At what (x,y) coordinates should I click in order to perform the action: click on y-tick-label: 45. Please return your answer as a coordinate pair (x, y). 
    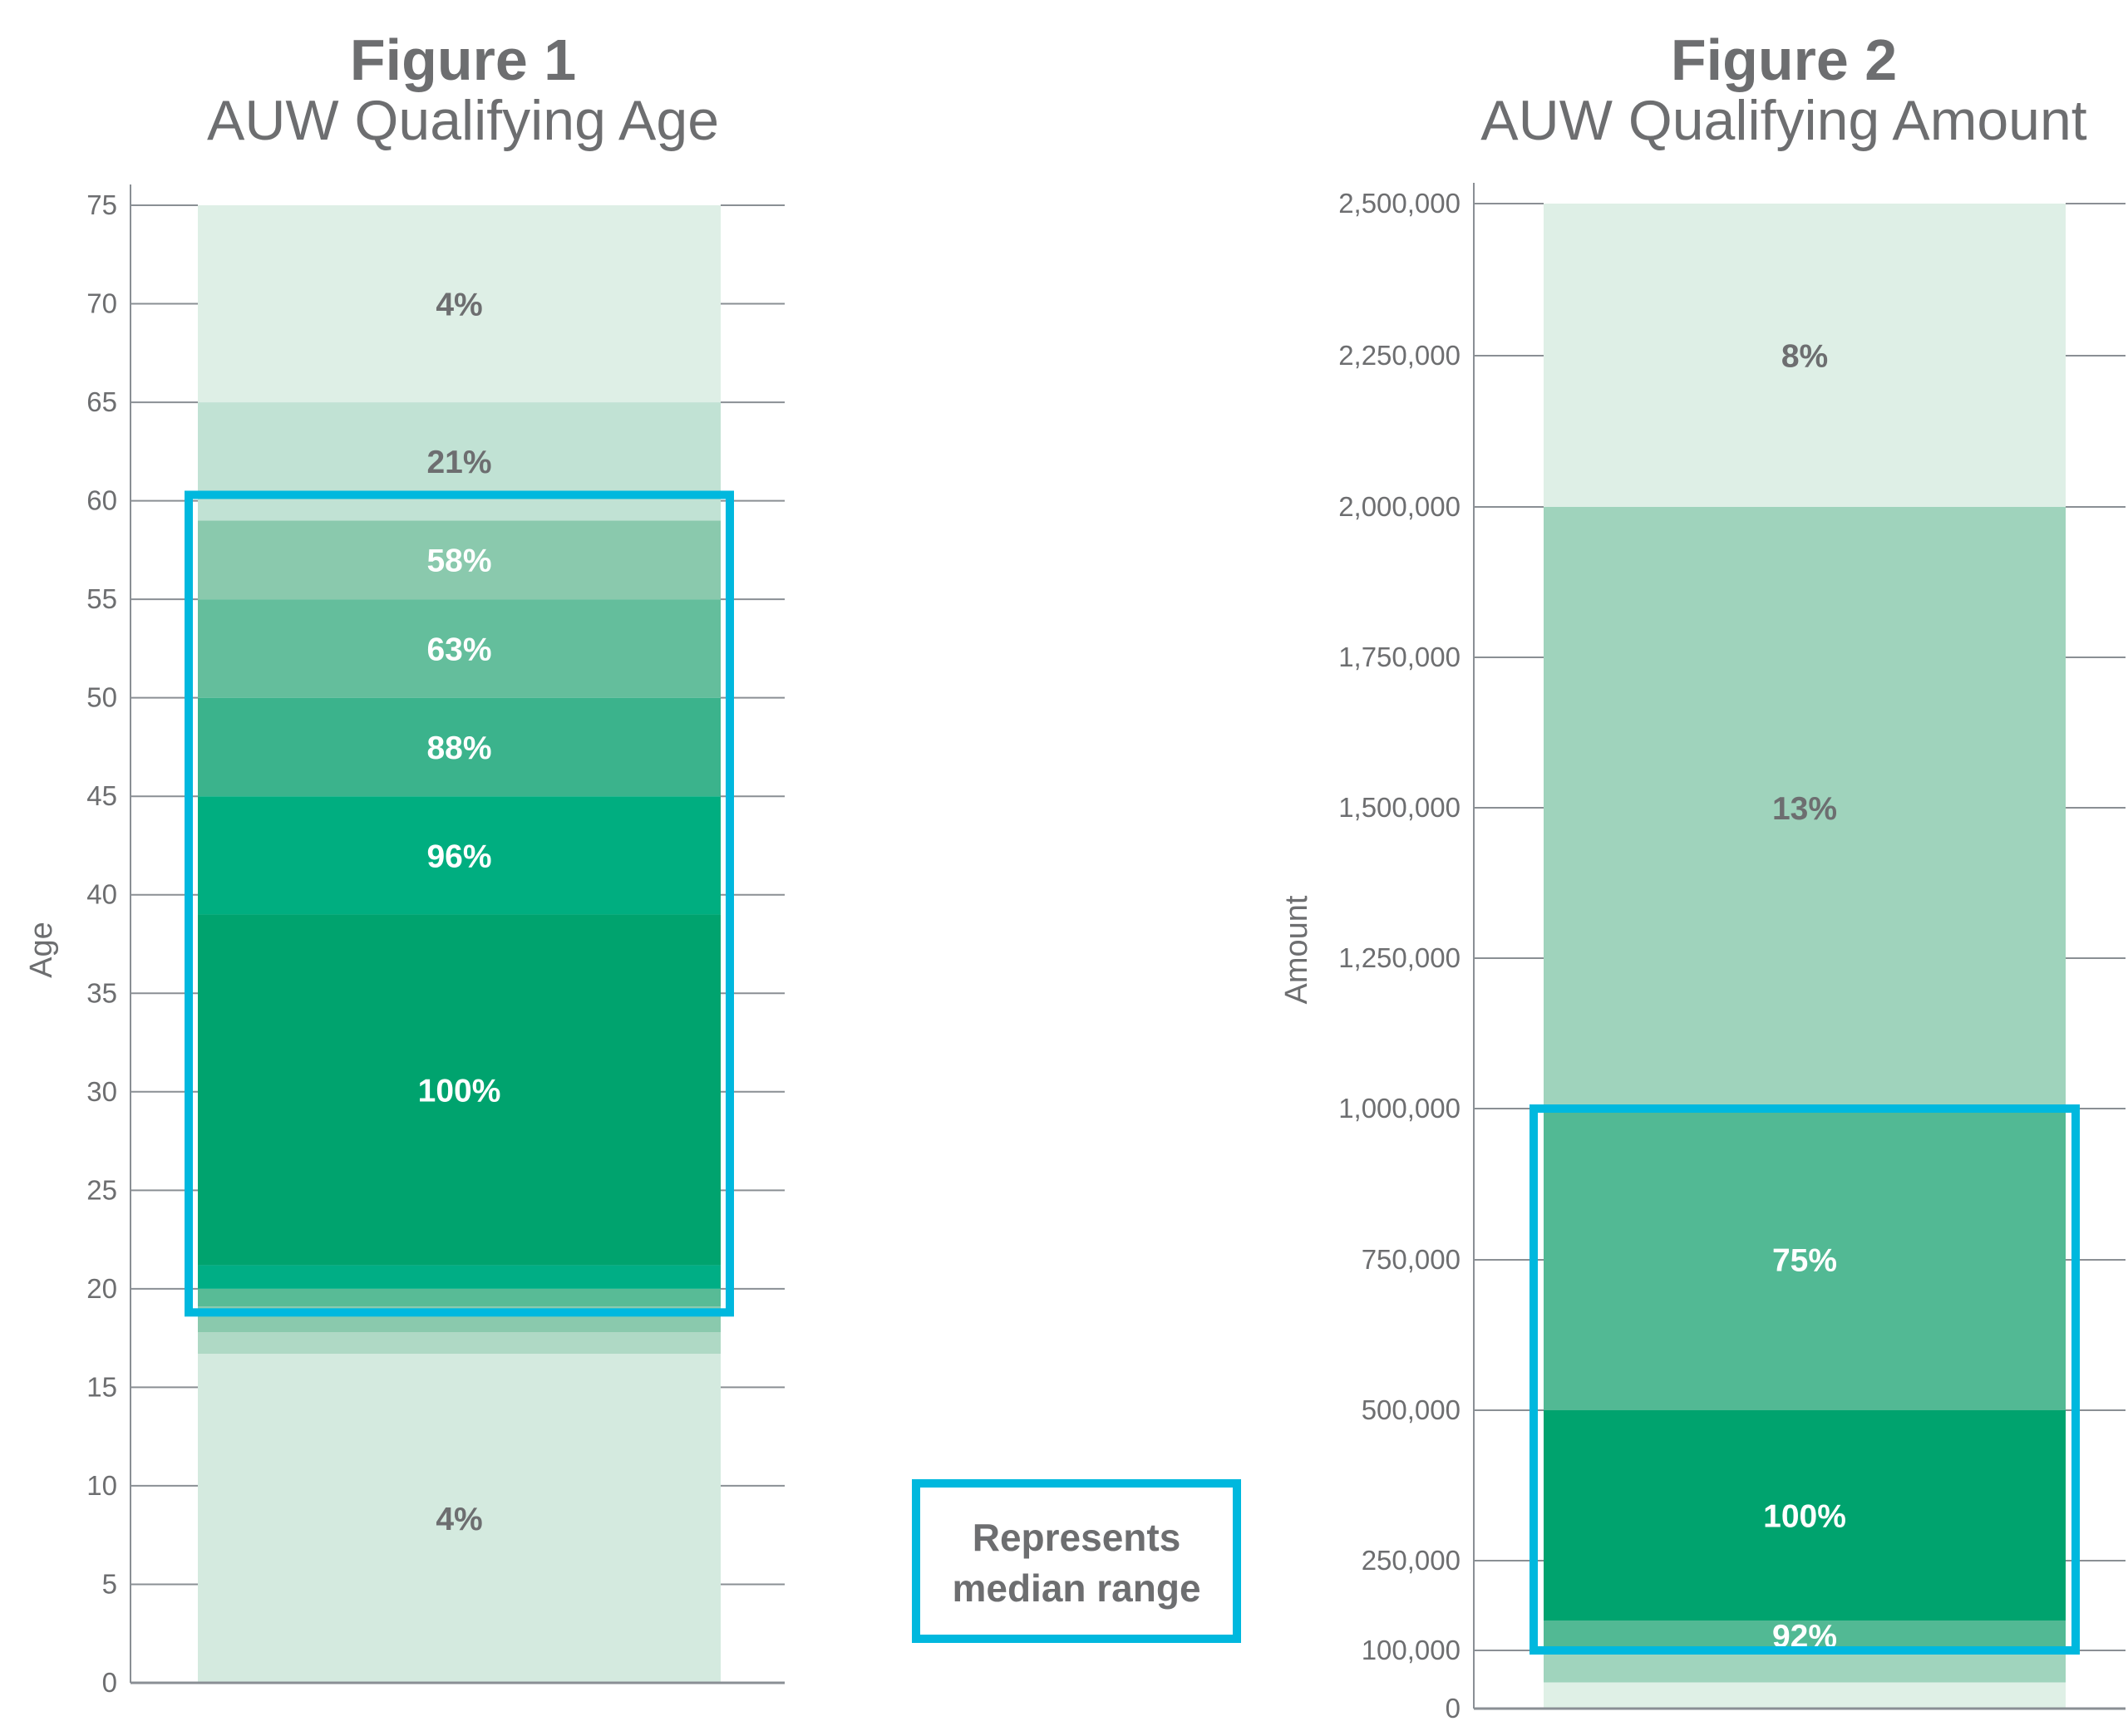
    Looking at the image, I should click on (101, 795).